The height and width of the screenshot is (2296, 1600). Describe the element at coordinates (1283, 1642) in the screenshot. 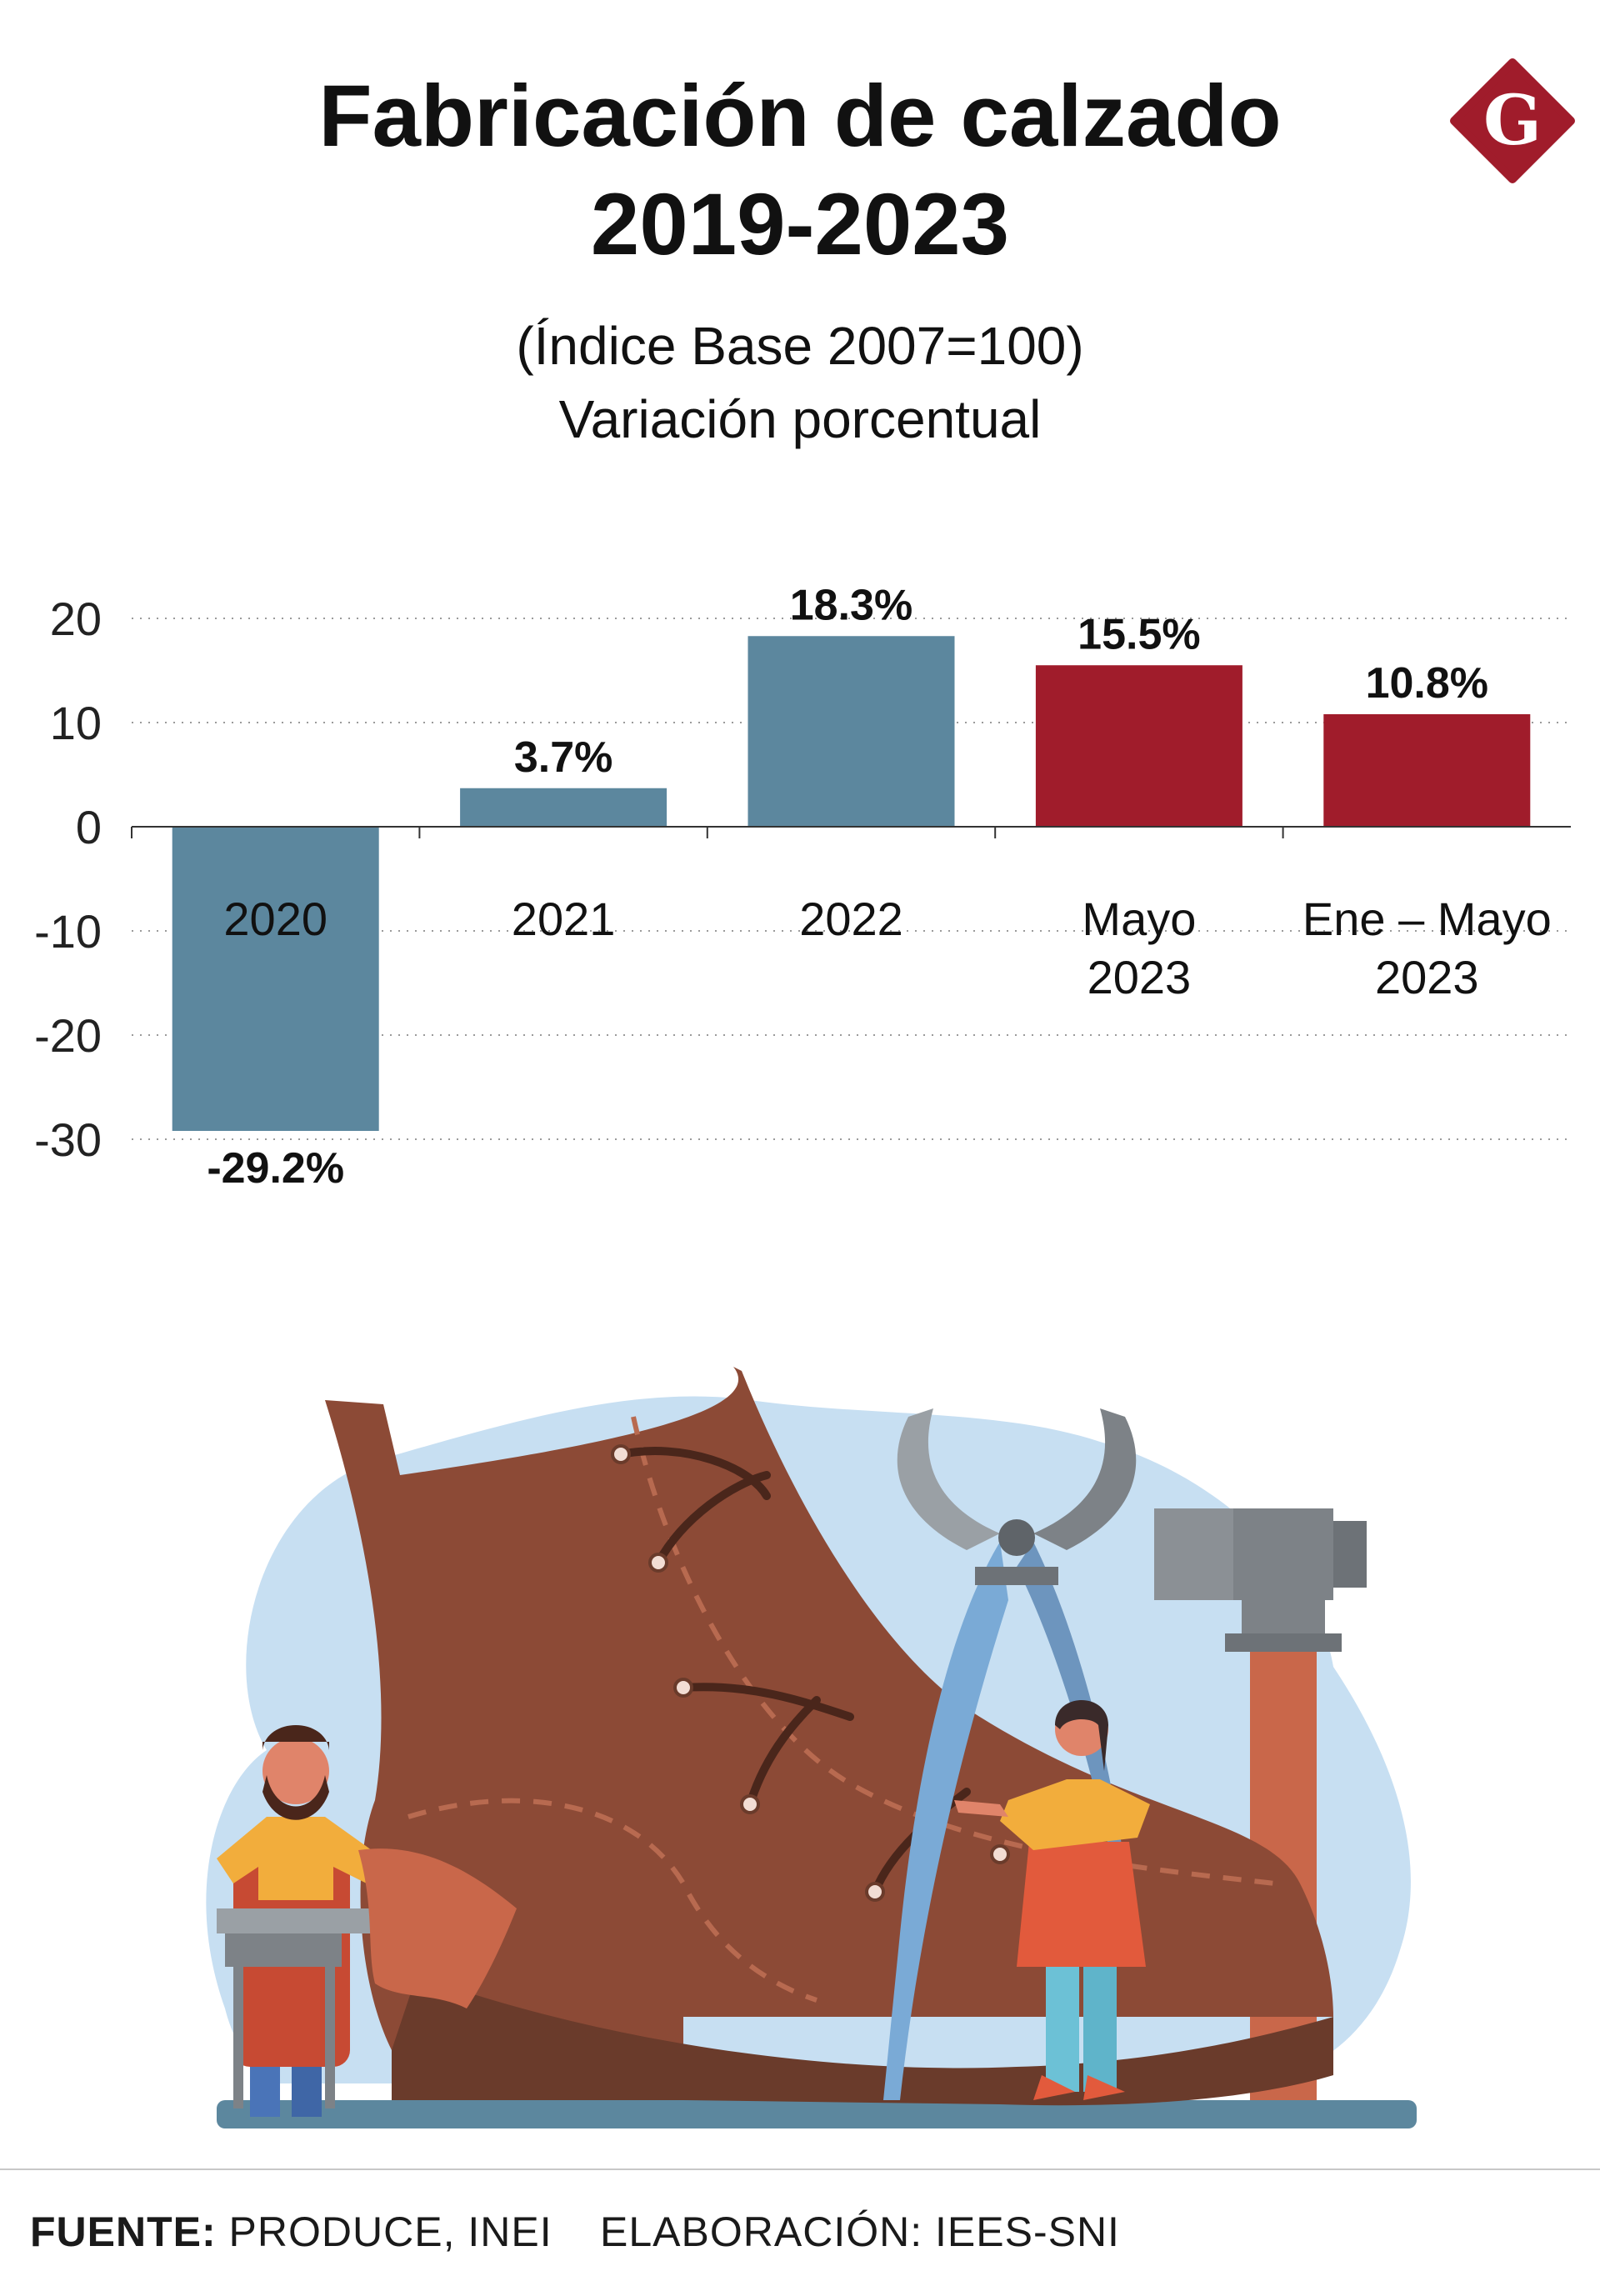

I see `hammer-collar` at that location.